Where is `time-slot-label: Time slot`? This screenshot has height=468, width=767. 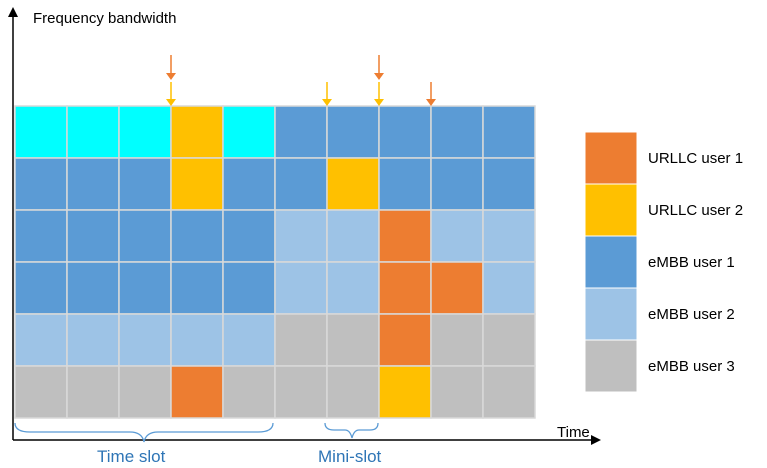
time-slot-label: Time slot is located at coordinates (131, 456).